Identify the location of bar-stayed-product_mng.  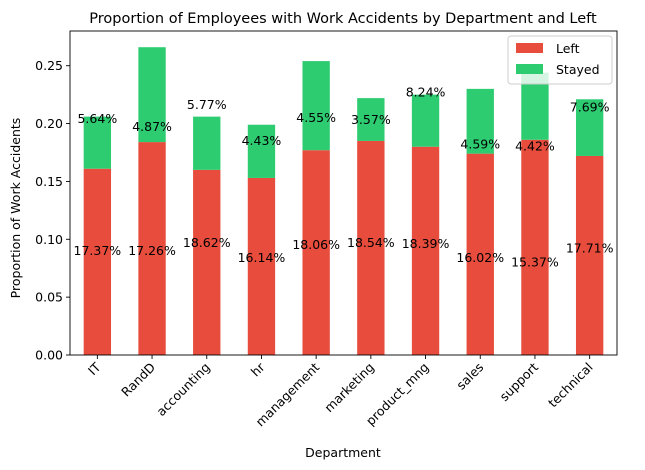
(425, 120).